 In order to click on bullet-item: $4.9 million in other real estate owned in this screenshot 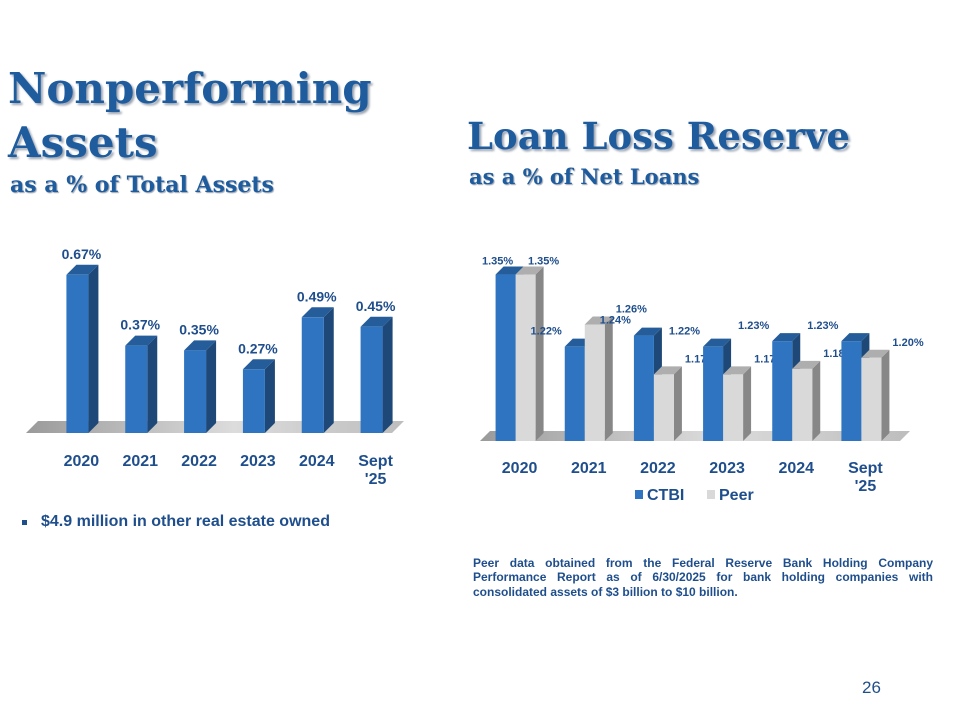, I will do `click(176, 522)`.